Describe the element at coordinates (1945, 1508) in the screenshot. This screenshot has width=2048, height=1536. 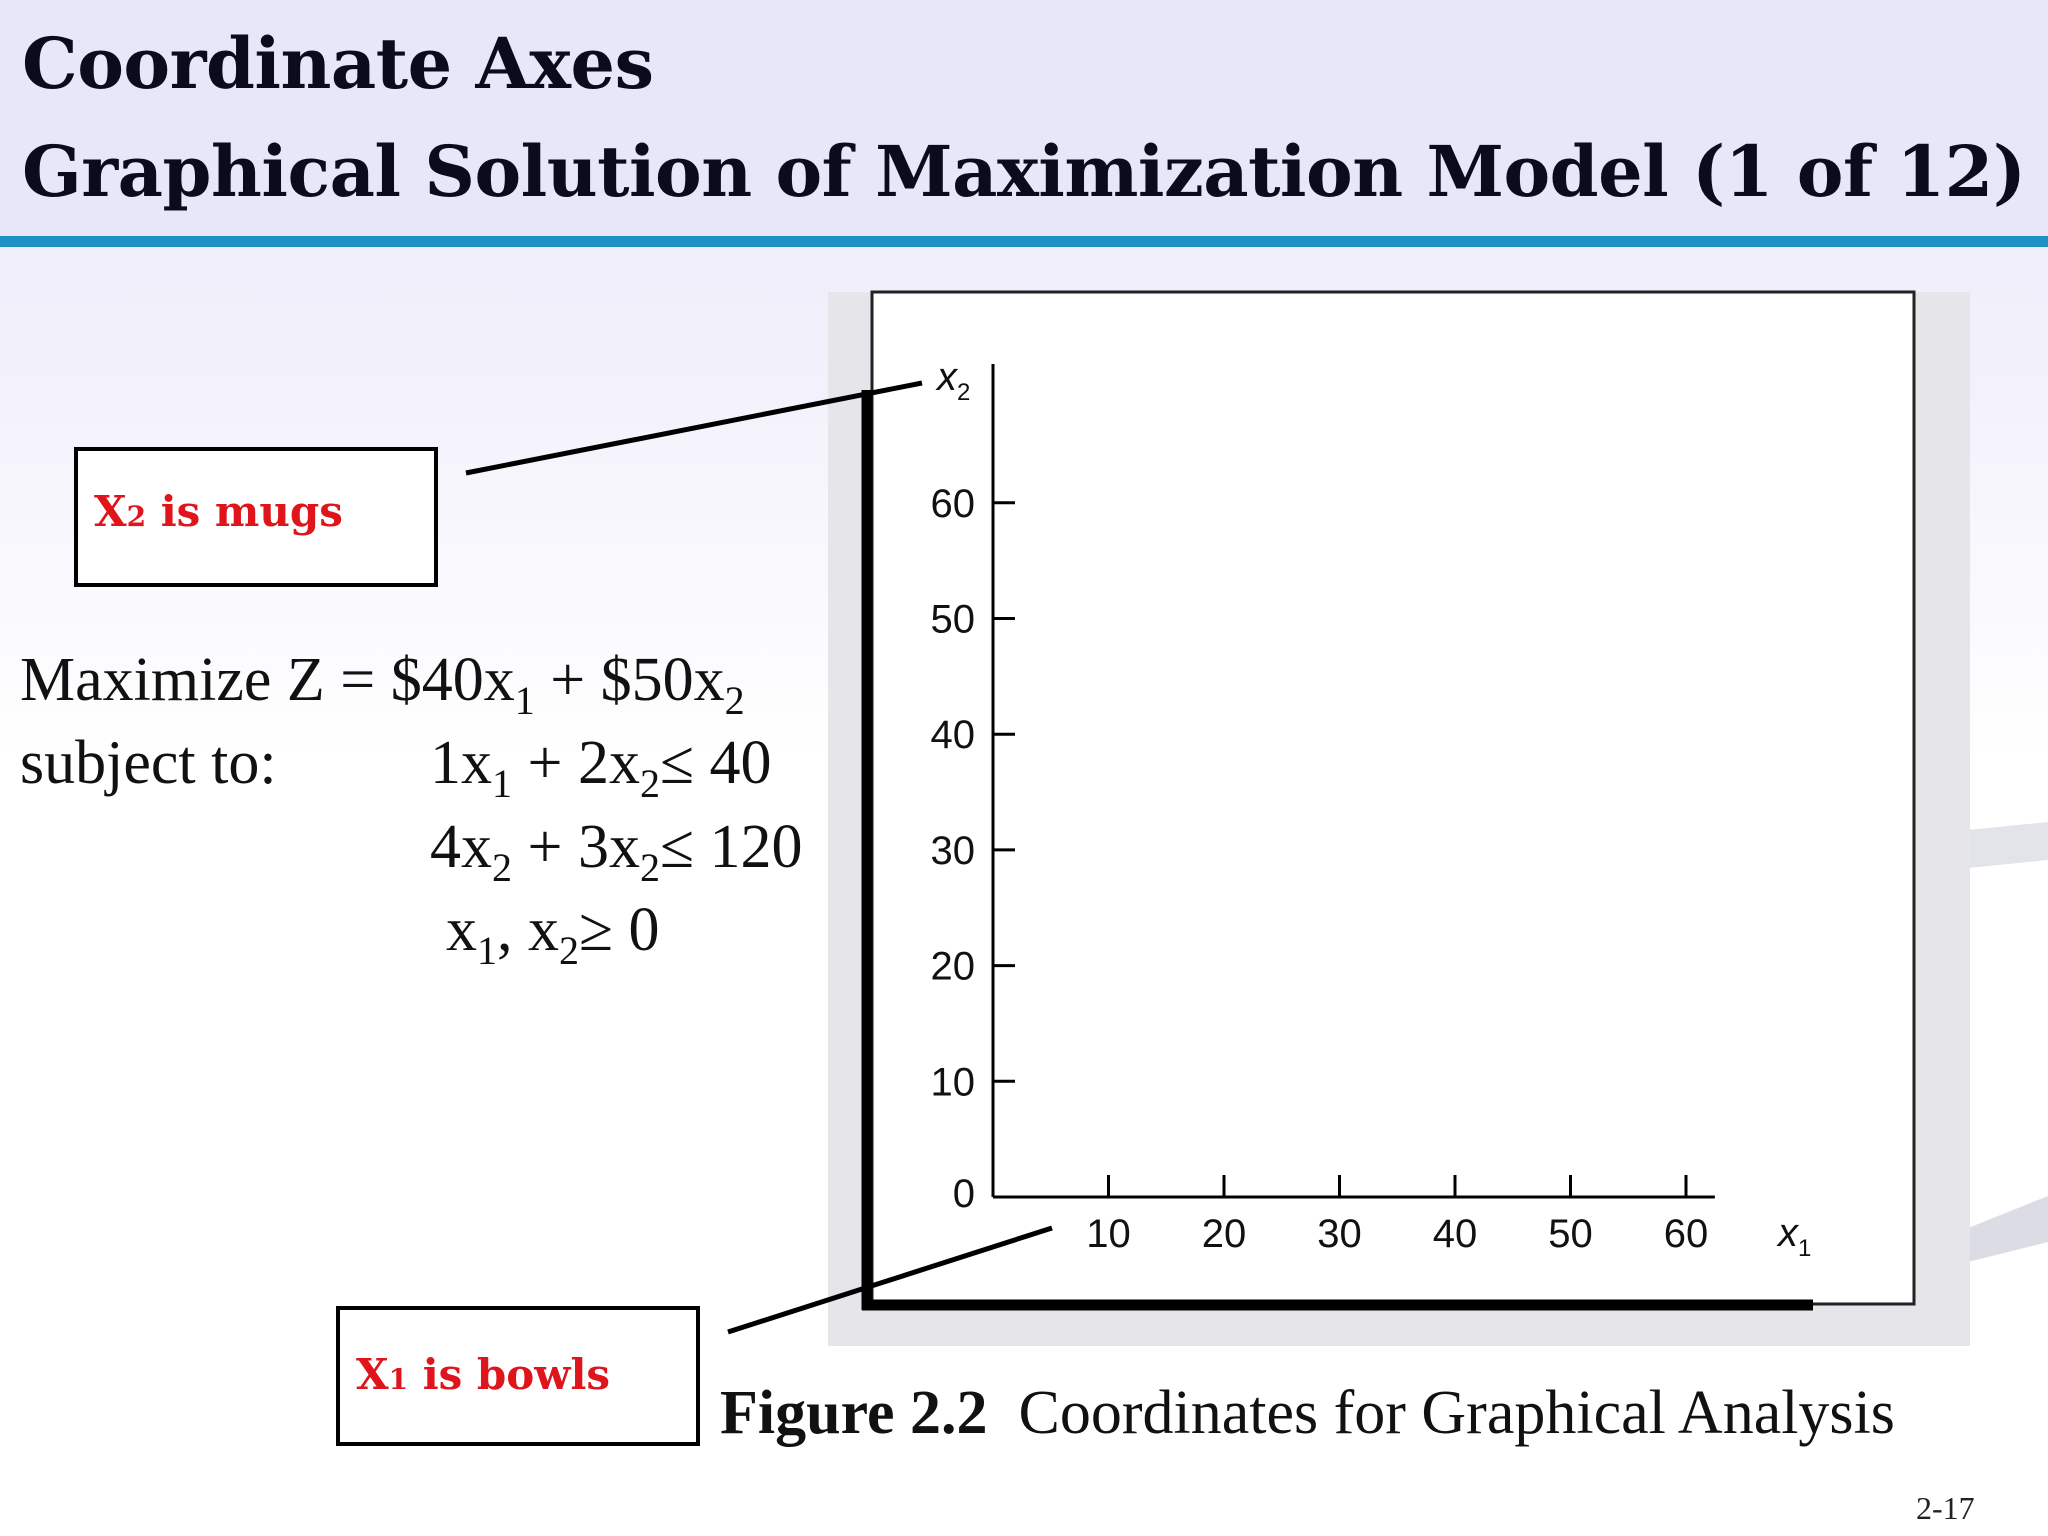
I see `page-number: 2-17` at that location.